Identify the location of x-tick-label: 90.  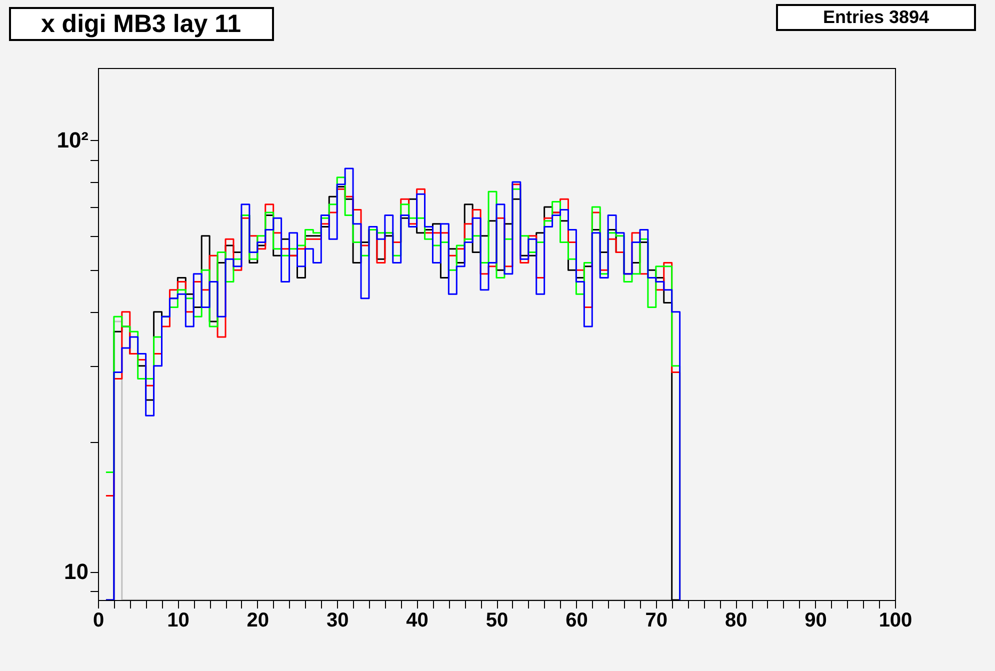
(815, 621).